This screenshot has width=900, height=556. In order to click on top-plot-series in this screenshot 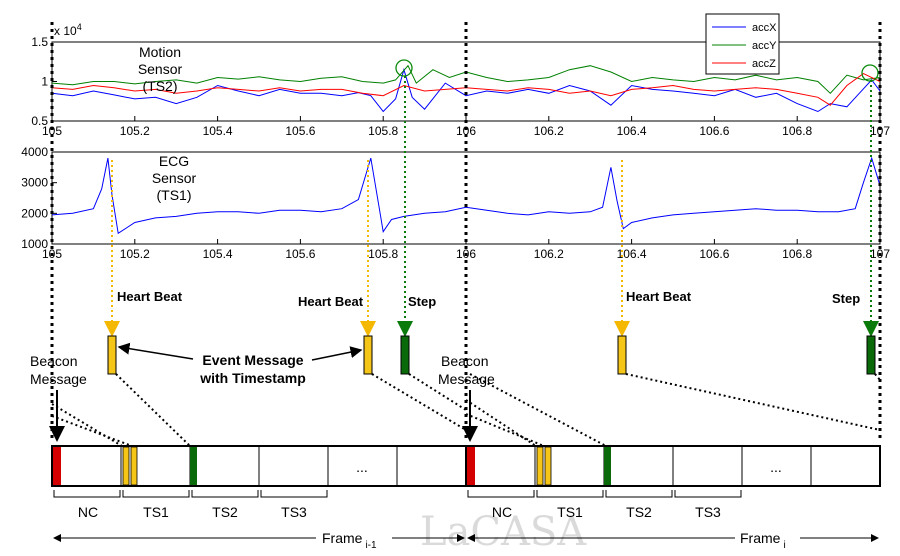, I will do `click(466, 88)`.